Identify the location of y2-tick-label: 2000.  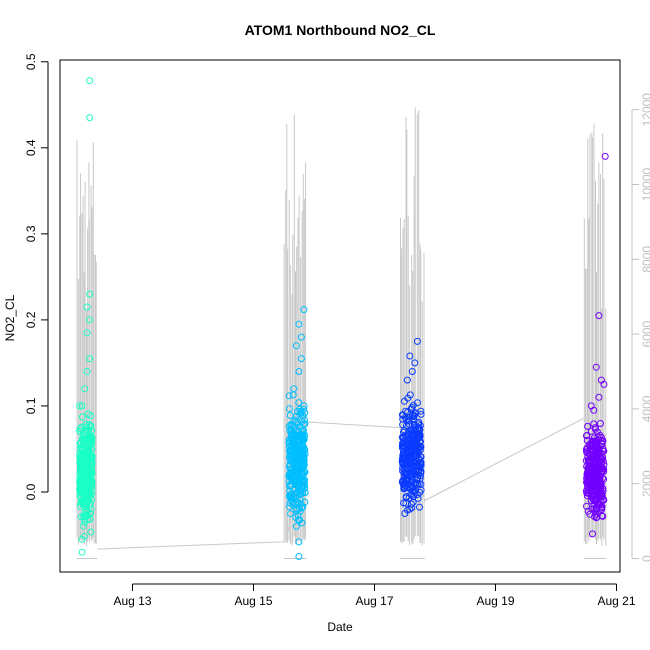
(645, 483).